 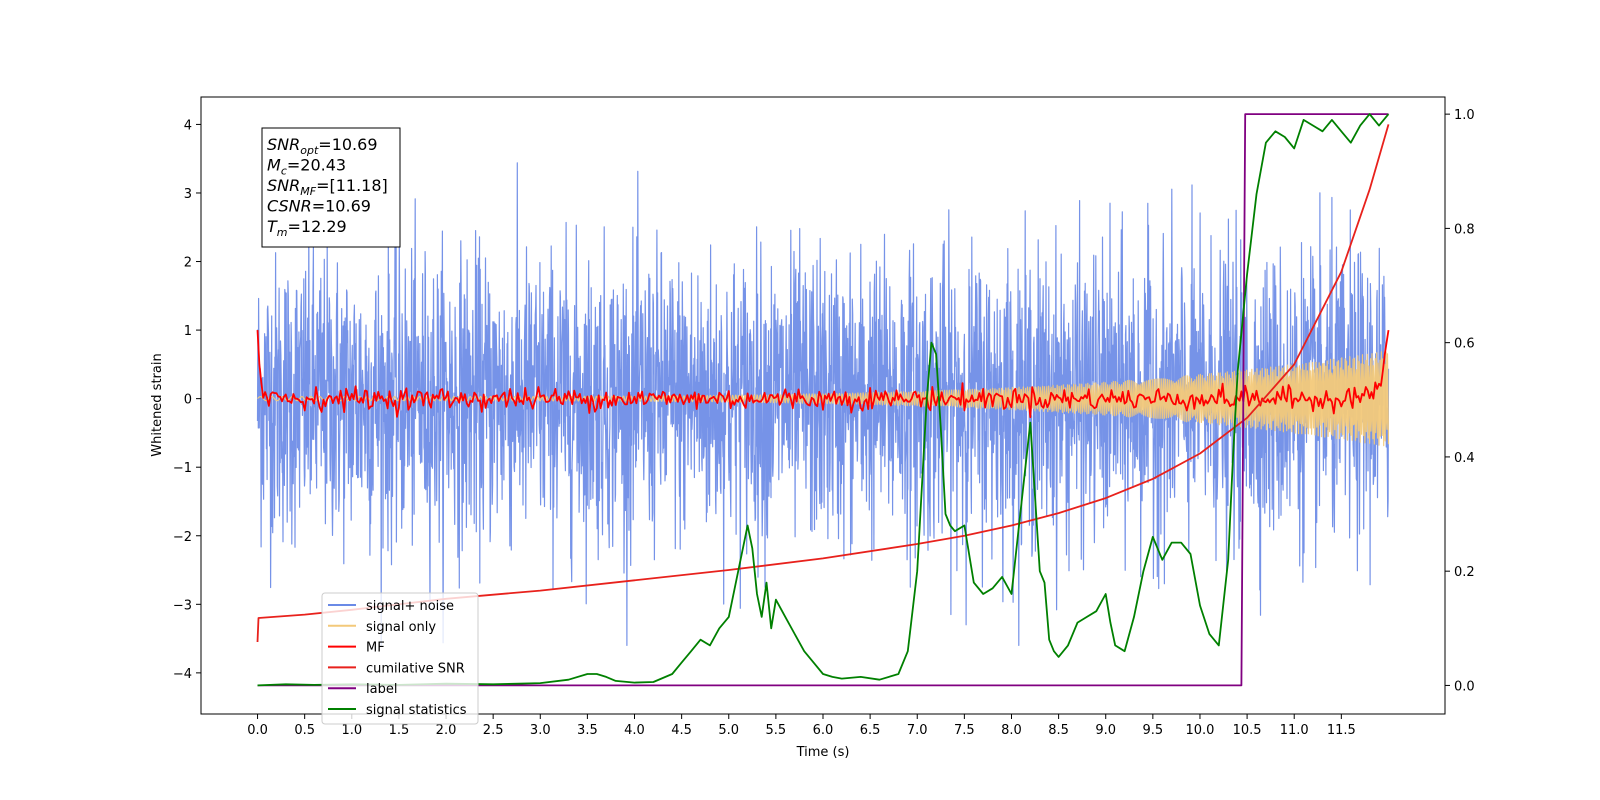 I want to click on x-axis-label: Time (s), so click(x=823, y=752).